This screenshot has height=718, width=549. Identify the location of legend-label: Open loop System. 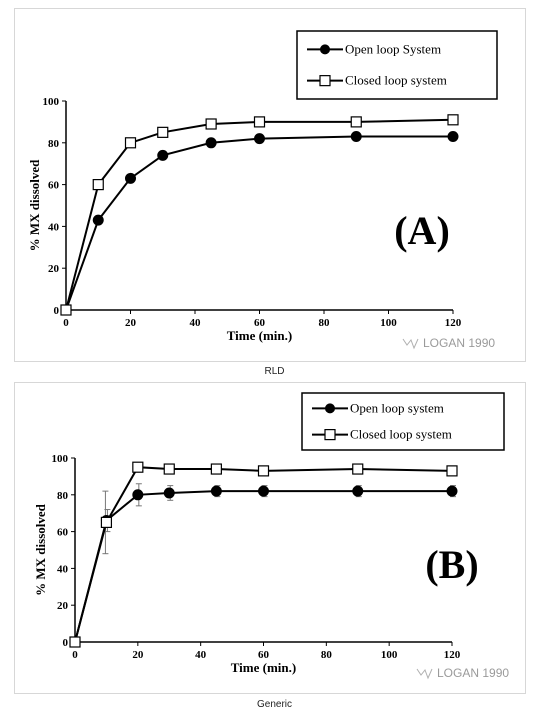
(393, 48).